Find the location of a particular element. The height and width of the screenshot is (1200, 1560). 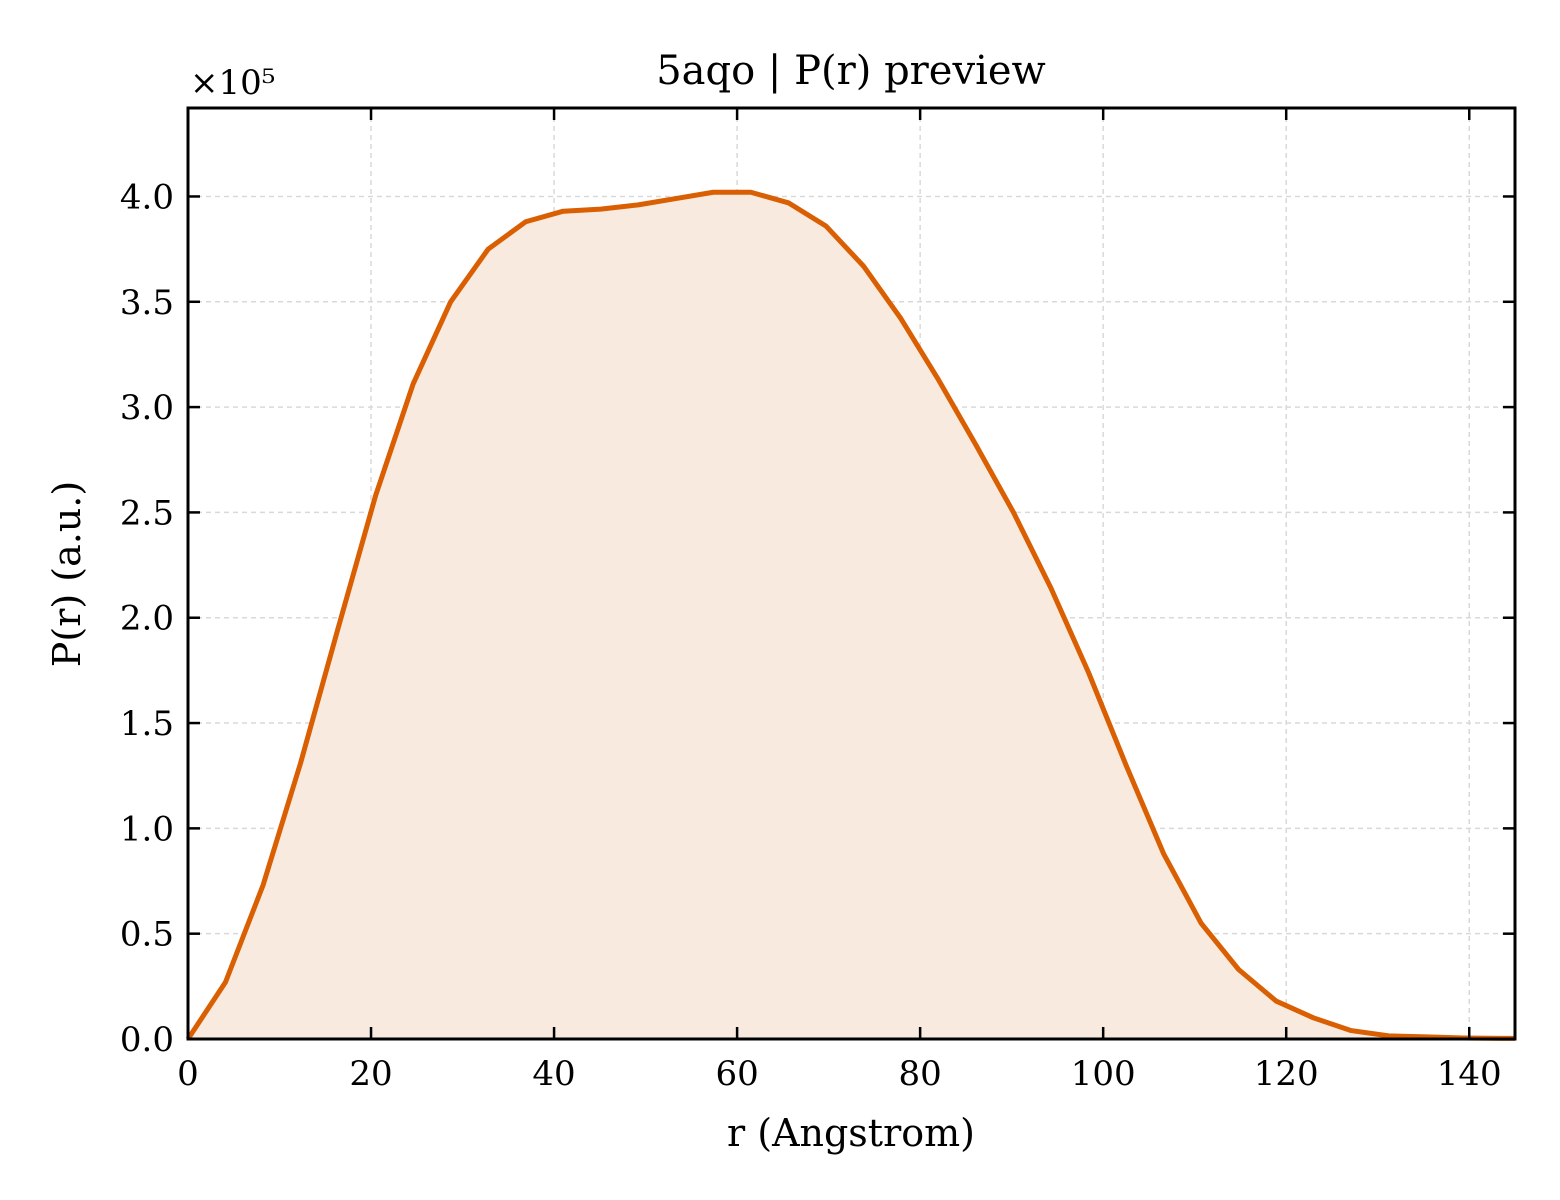

y-tick-label: 0.0 is located at coordinates (147, 1040).